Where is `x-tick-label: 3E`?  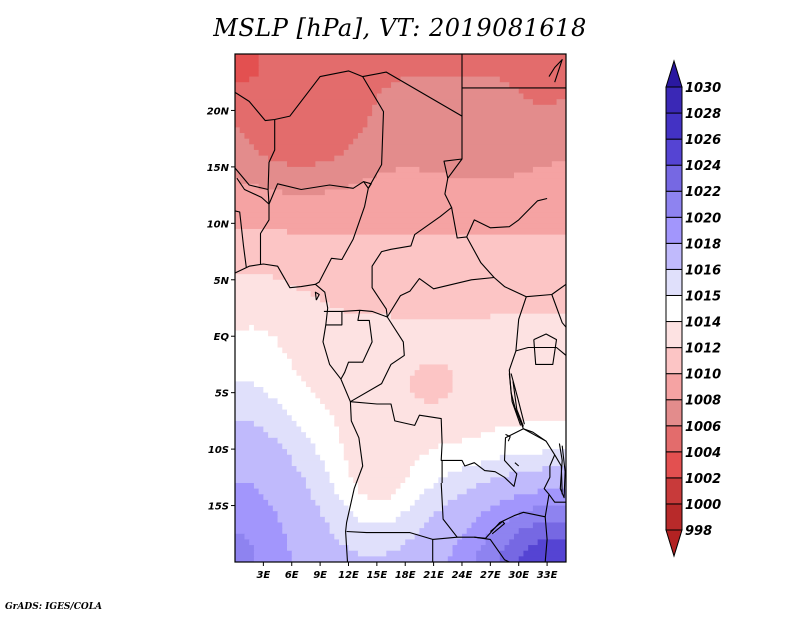
x-tick-label: 3E is located at coordinates (263, 575).